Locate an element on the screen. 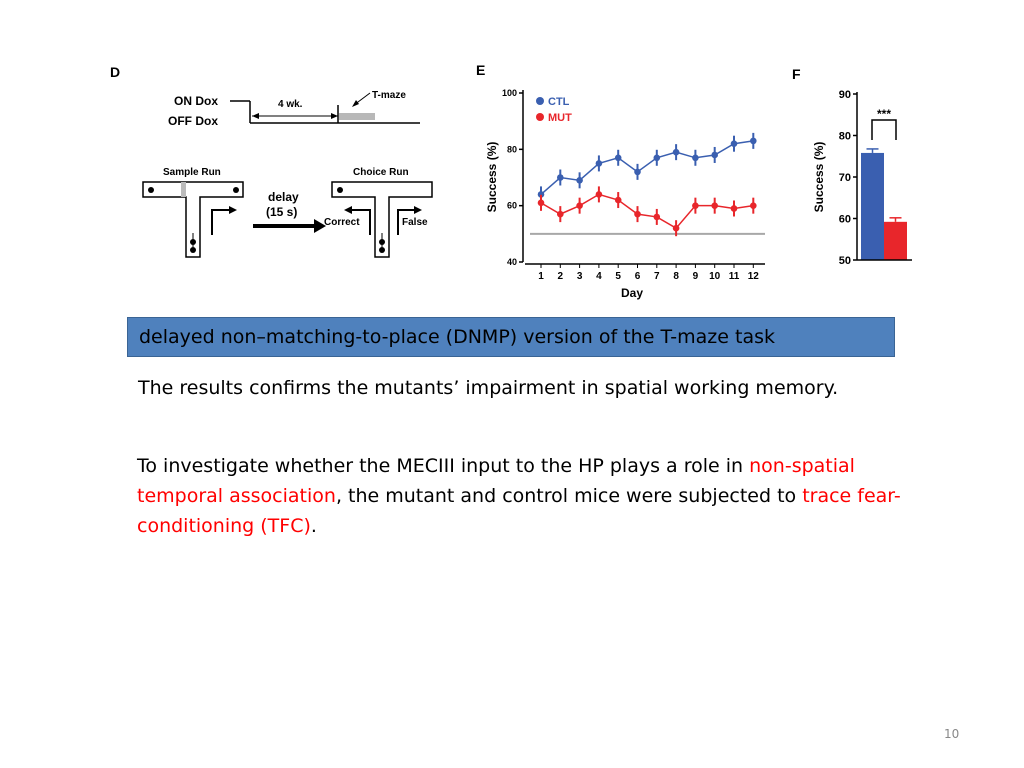  choice-run-label: Choice Run is located at coordinates (381, 172).